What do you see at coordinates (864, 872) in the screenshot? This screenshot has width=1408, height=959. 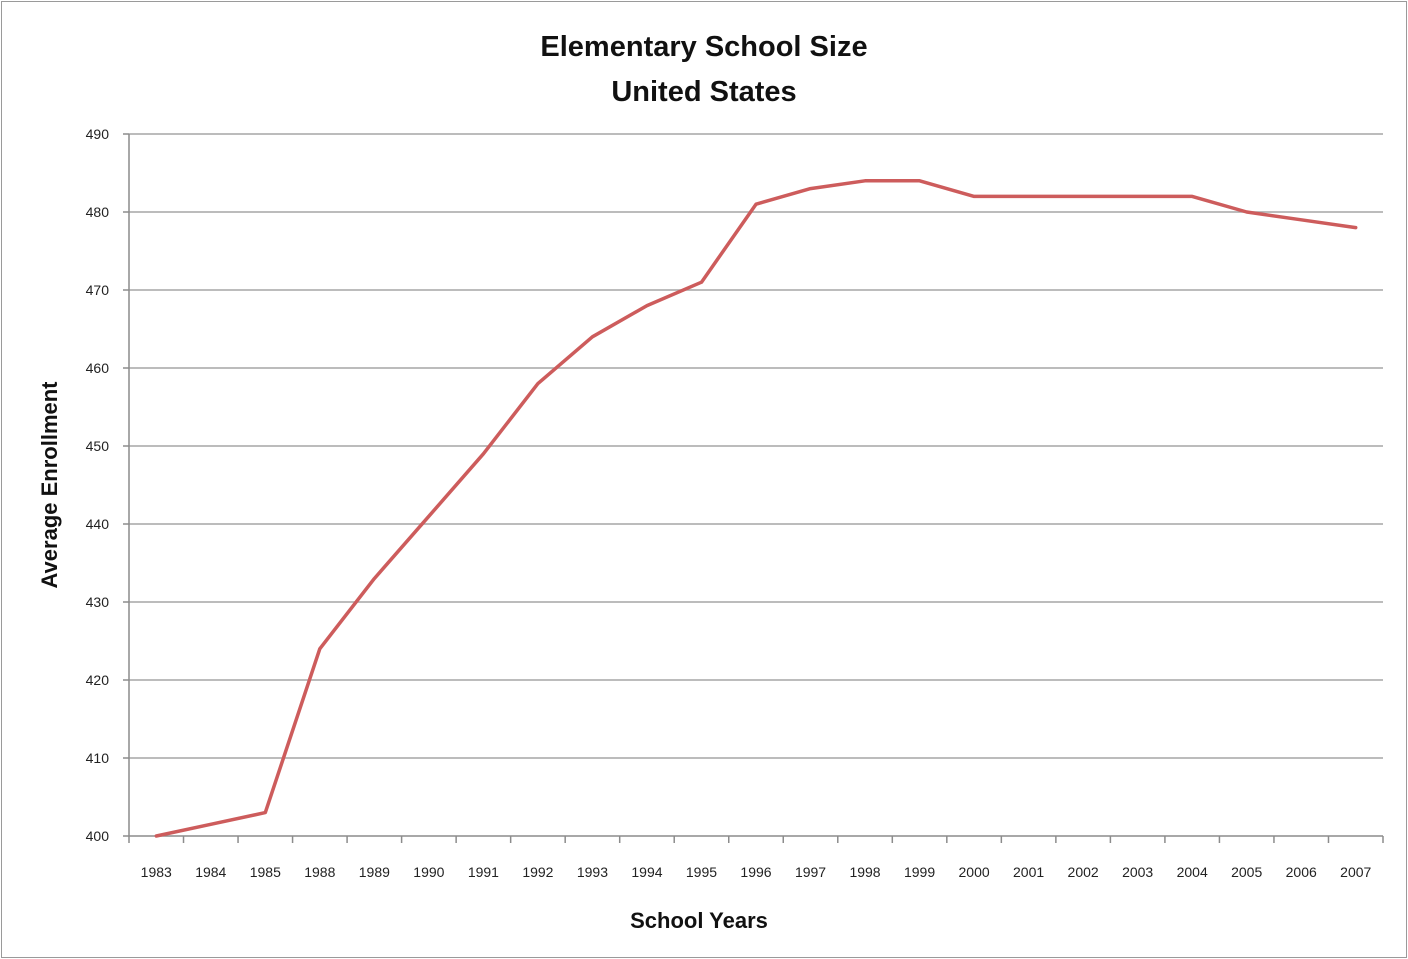 I see `x-tick-label: 1998` at bounding box center [864, 872].